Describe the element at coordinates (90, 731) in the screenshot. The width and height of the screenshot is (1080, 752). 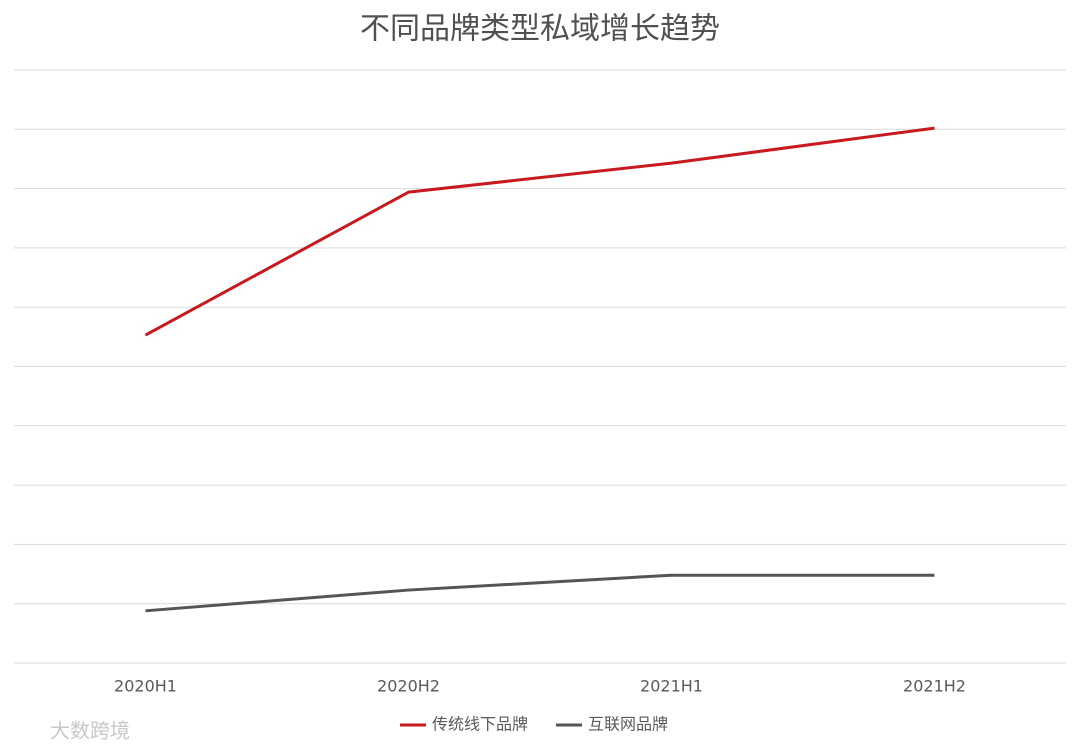
I see `watermark: 大数跨境` at that location.